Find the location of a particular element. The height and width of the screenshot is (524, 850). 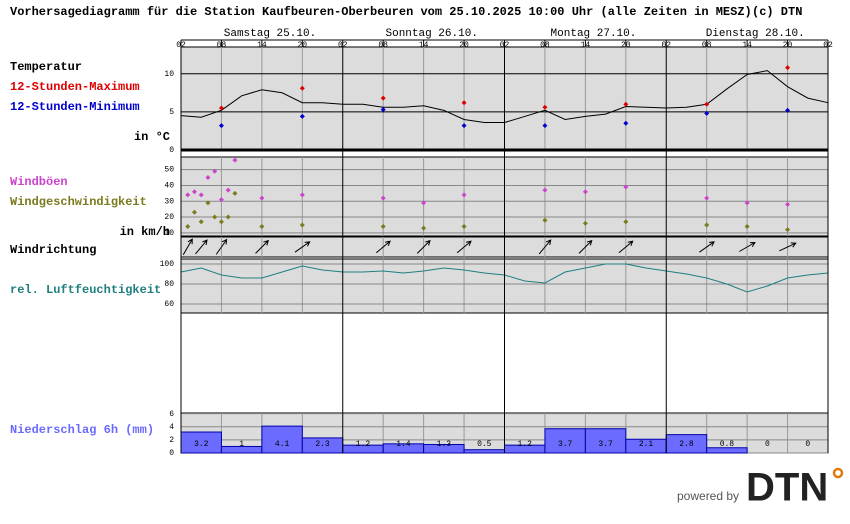

bar-label: 3.2 is located at coordinates (201, 444).